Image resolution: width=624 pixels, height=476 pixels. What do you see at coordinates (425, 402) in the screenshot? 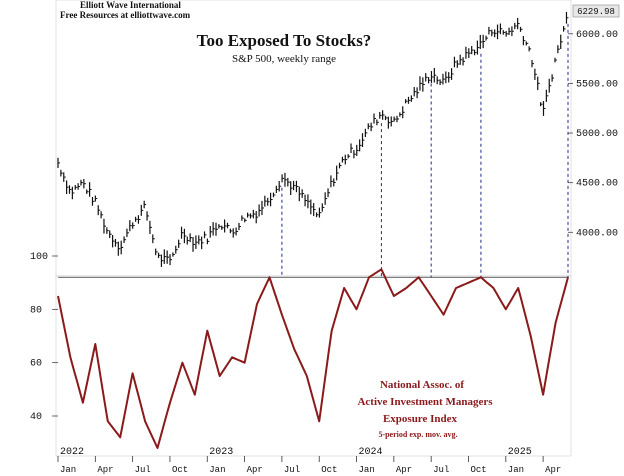
I see `annotation-line2: Active Investment Managers` at bounding box center [425, 402].